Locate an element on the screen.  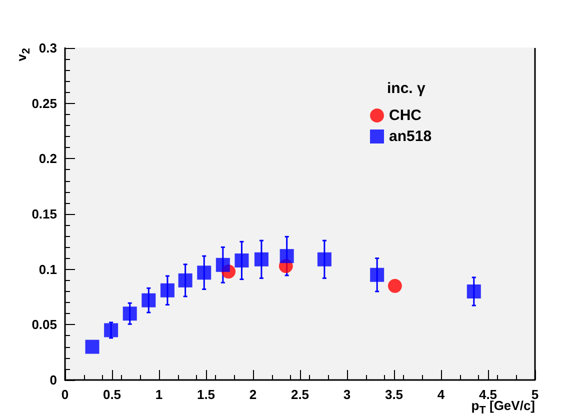
y-tick-label: 0.15 is located at coordinates (44, 214).